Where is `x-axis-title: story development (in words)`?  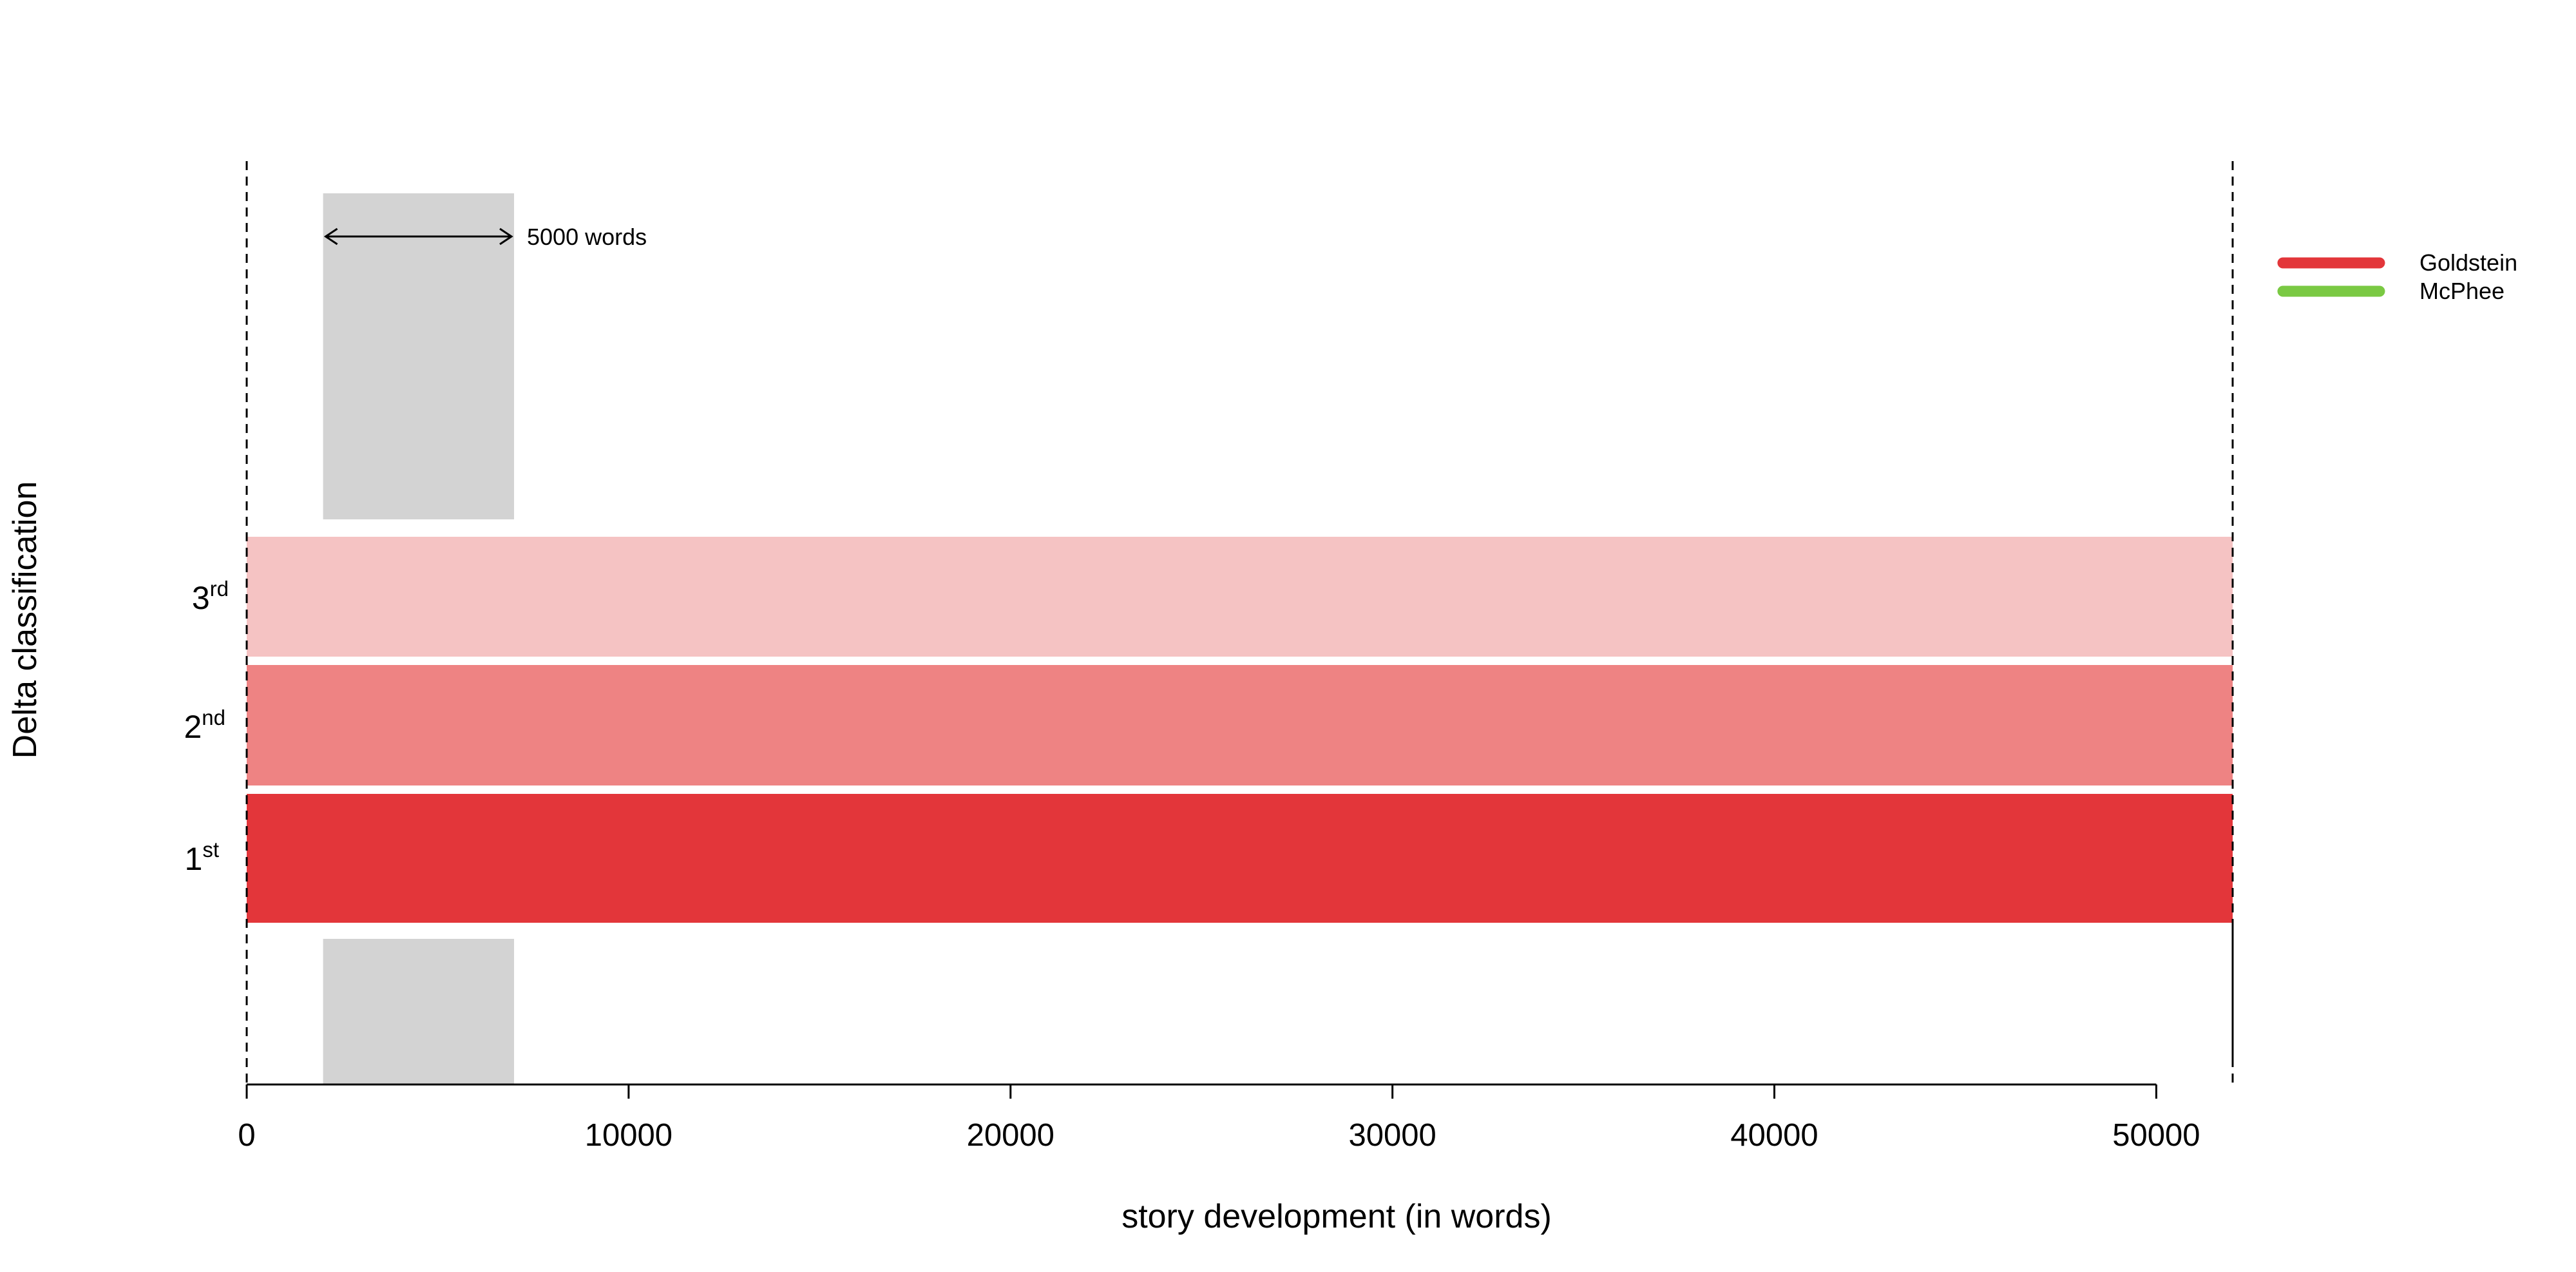
x-axis-title: story development (in words) is located at coordinates (1337, 1216).